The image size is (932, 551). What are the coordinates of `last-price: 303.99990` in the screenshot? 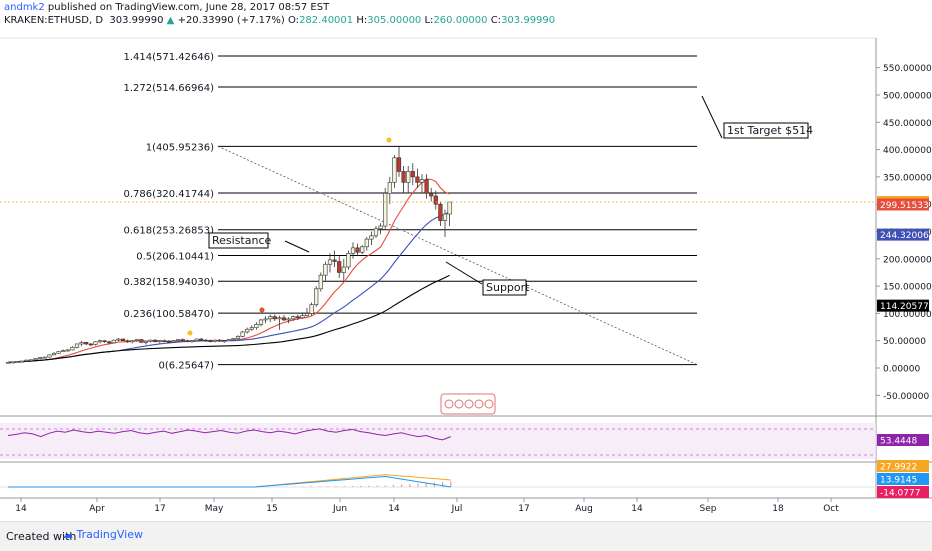 It's located at (136, 20).